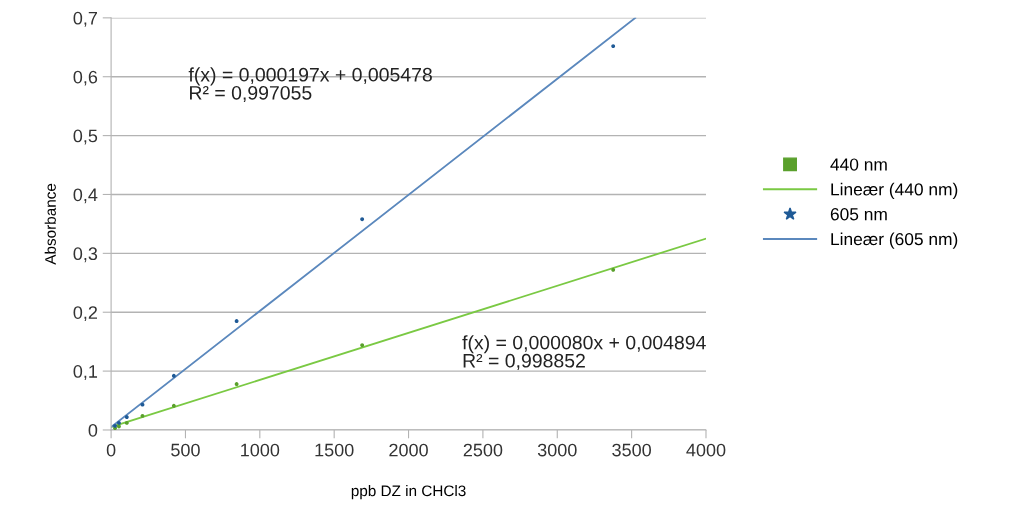 This screenshot has height=525, width=1010. What do you see at coordinates (483, 450) in the screenshot?
I see `x-tick-label: 2500` at bounding box center [483, 450].